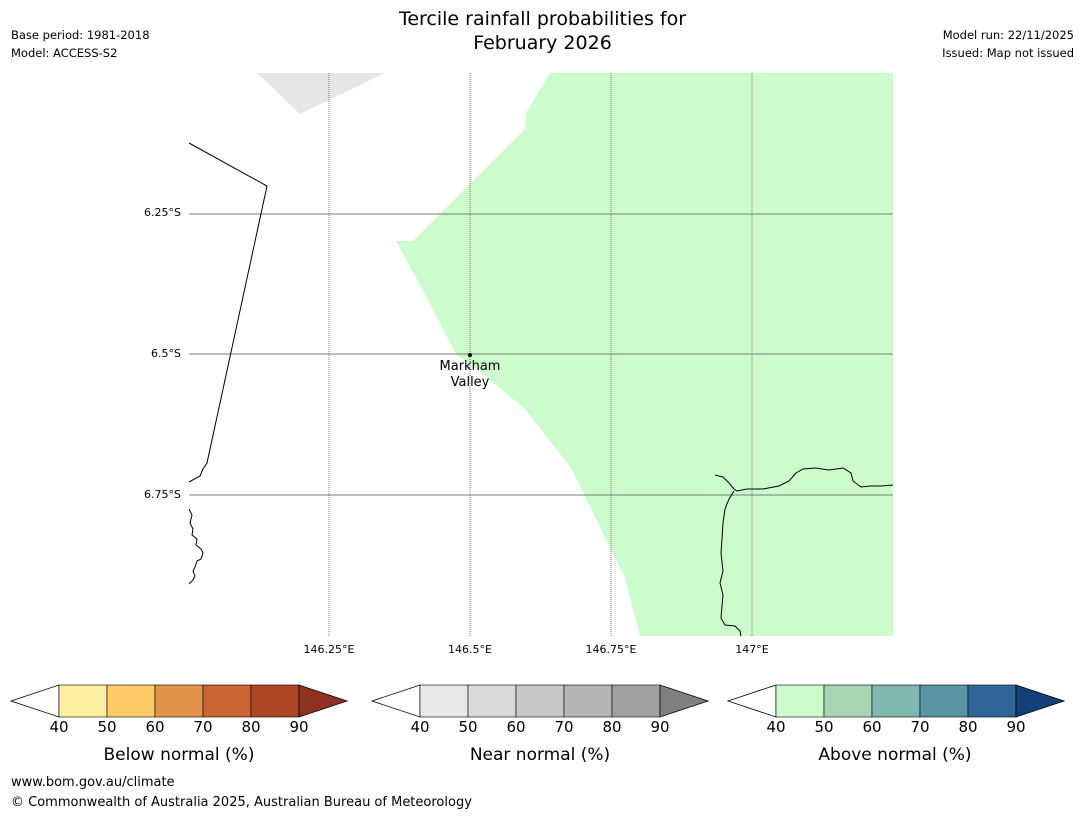 The image size is (1085, 816). What do you see at coordinates (1008, 53) in the screenshot?
I see `issued-status: Issued: Map not issued` at bounding box center [1008, 53].